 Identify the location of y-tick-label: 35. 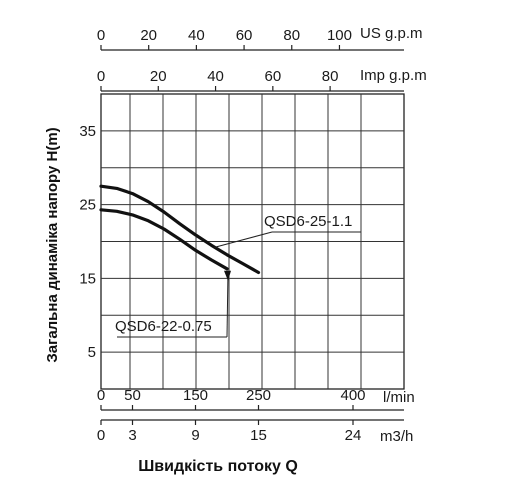
(87, 131).